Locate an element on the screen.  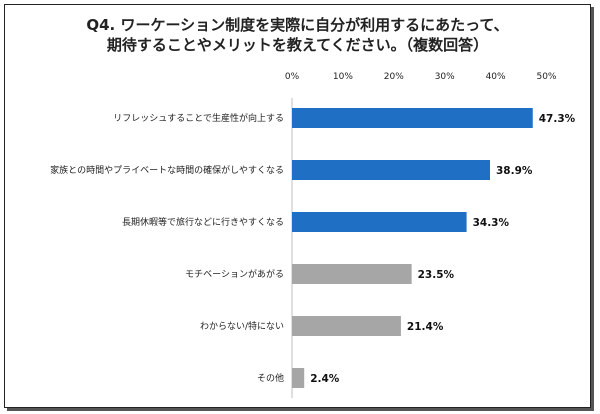
value-label: 21.4% is located at coordinates (425, 327).